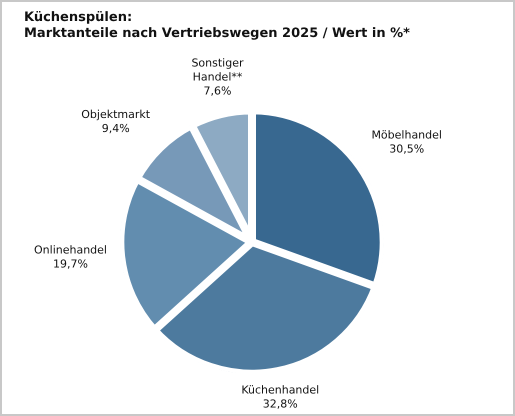 Image resolution: width=515 pixels, height=416 pixels. Describe the element at coordinates (70, 263) in the screenshot. I see `data-label: 19,7%` at that location.